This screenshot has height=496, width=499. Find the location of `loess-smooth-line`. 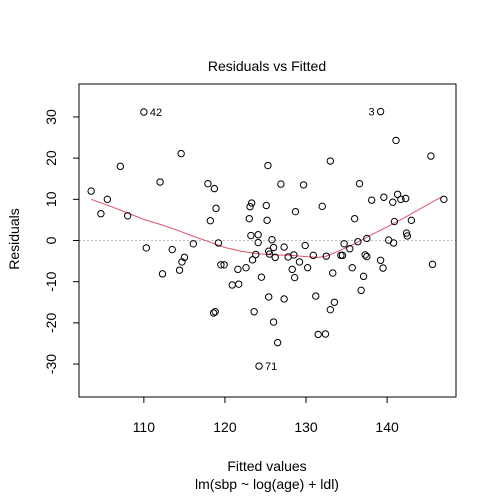

loess-smooth-line is located at coordinates (268, 226).